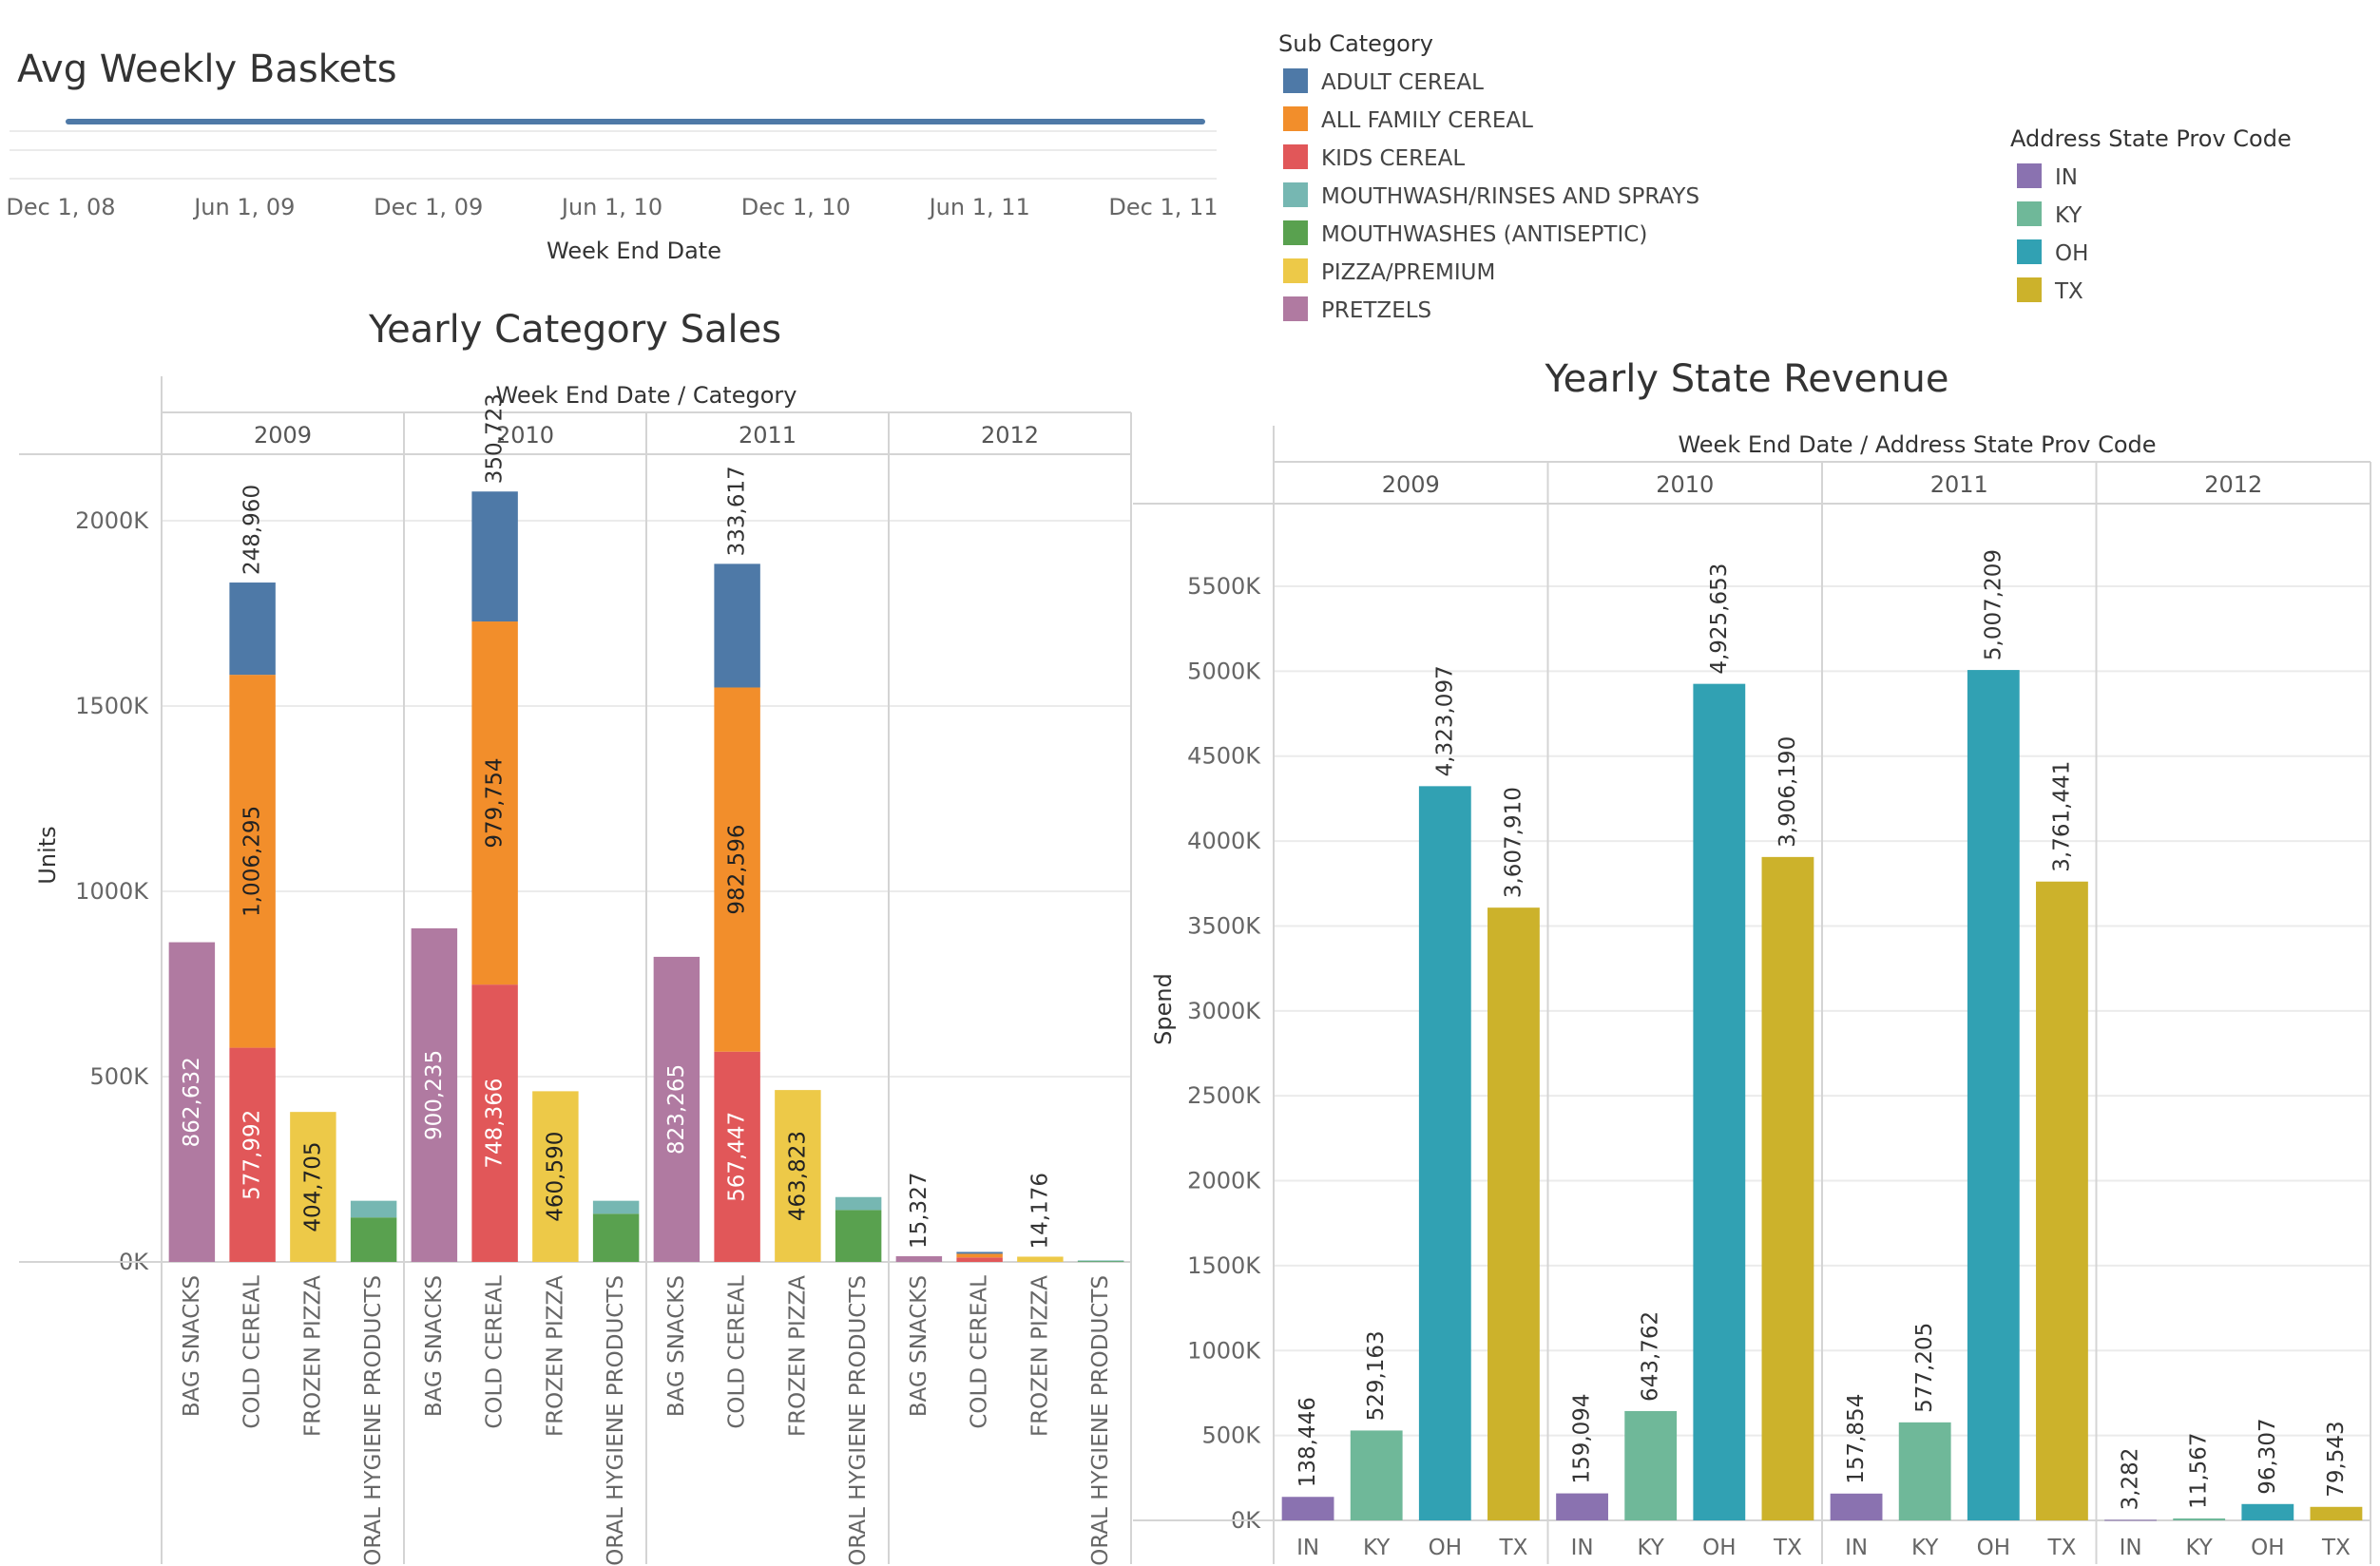 This screenshot has width=2380, height=1566. I want to click on bar-value-label: 862,632, so click(192, 1102).